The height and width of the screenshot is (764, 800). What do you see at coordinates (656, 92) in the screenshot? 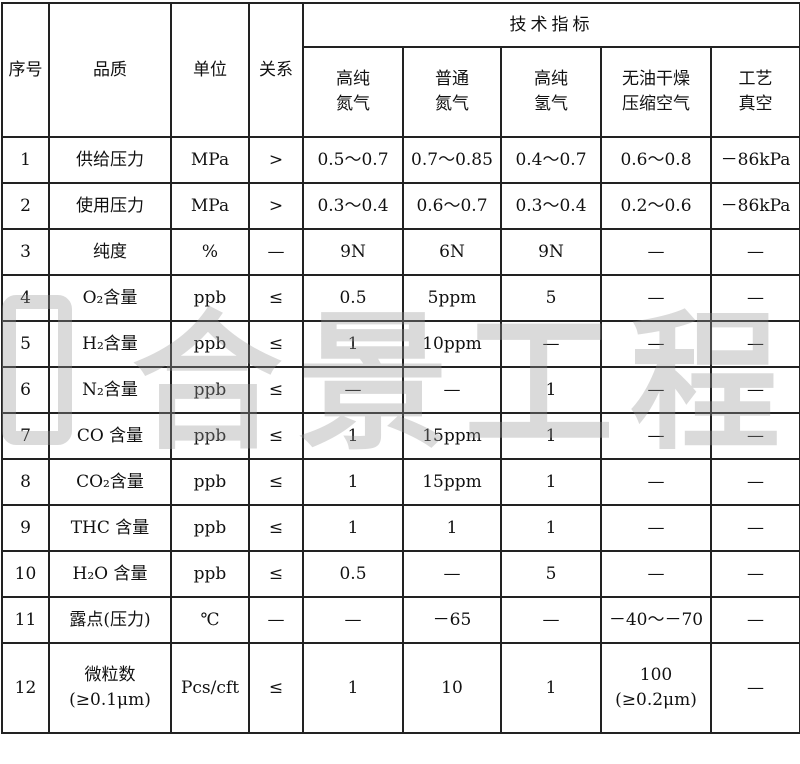
I see `header-column: 无油干燥 压缩空气` at bounding box center [656, 92].